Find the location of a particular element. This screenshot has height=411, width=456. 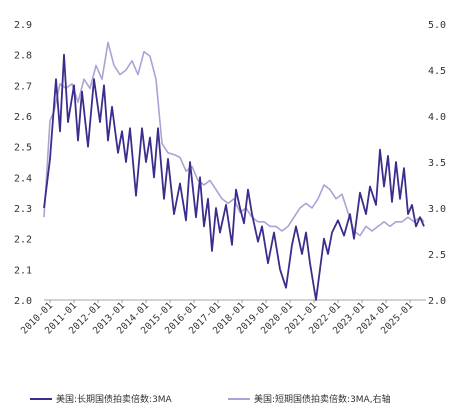

left-y-tick-label: 2.9 is located at coordinates (23, 25).